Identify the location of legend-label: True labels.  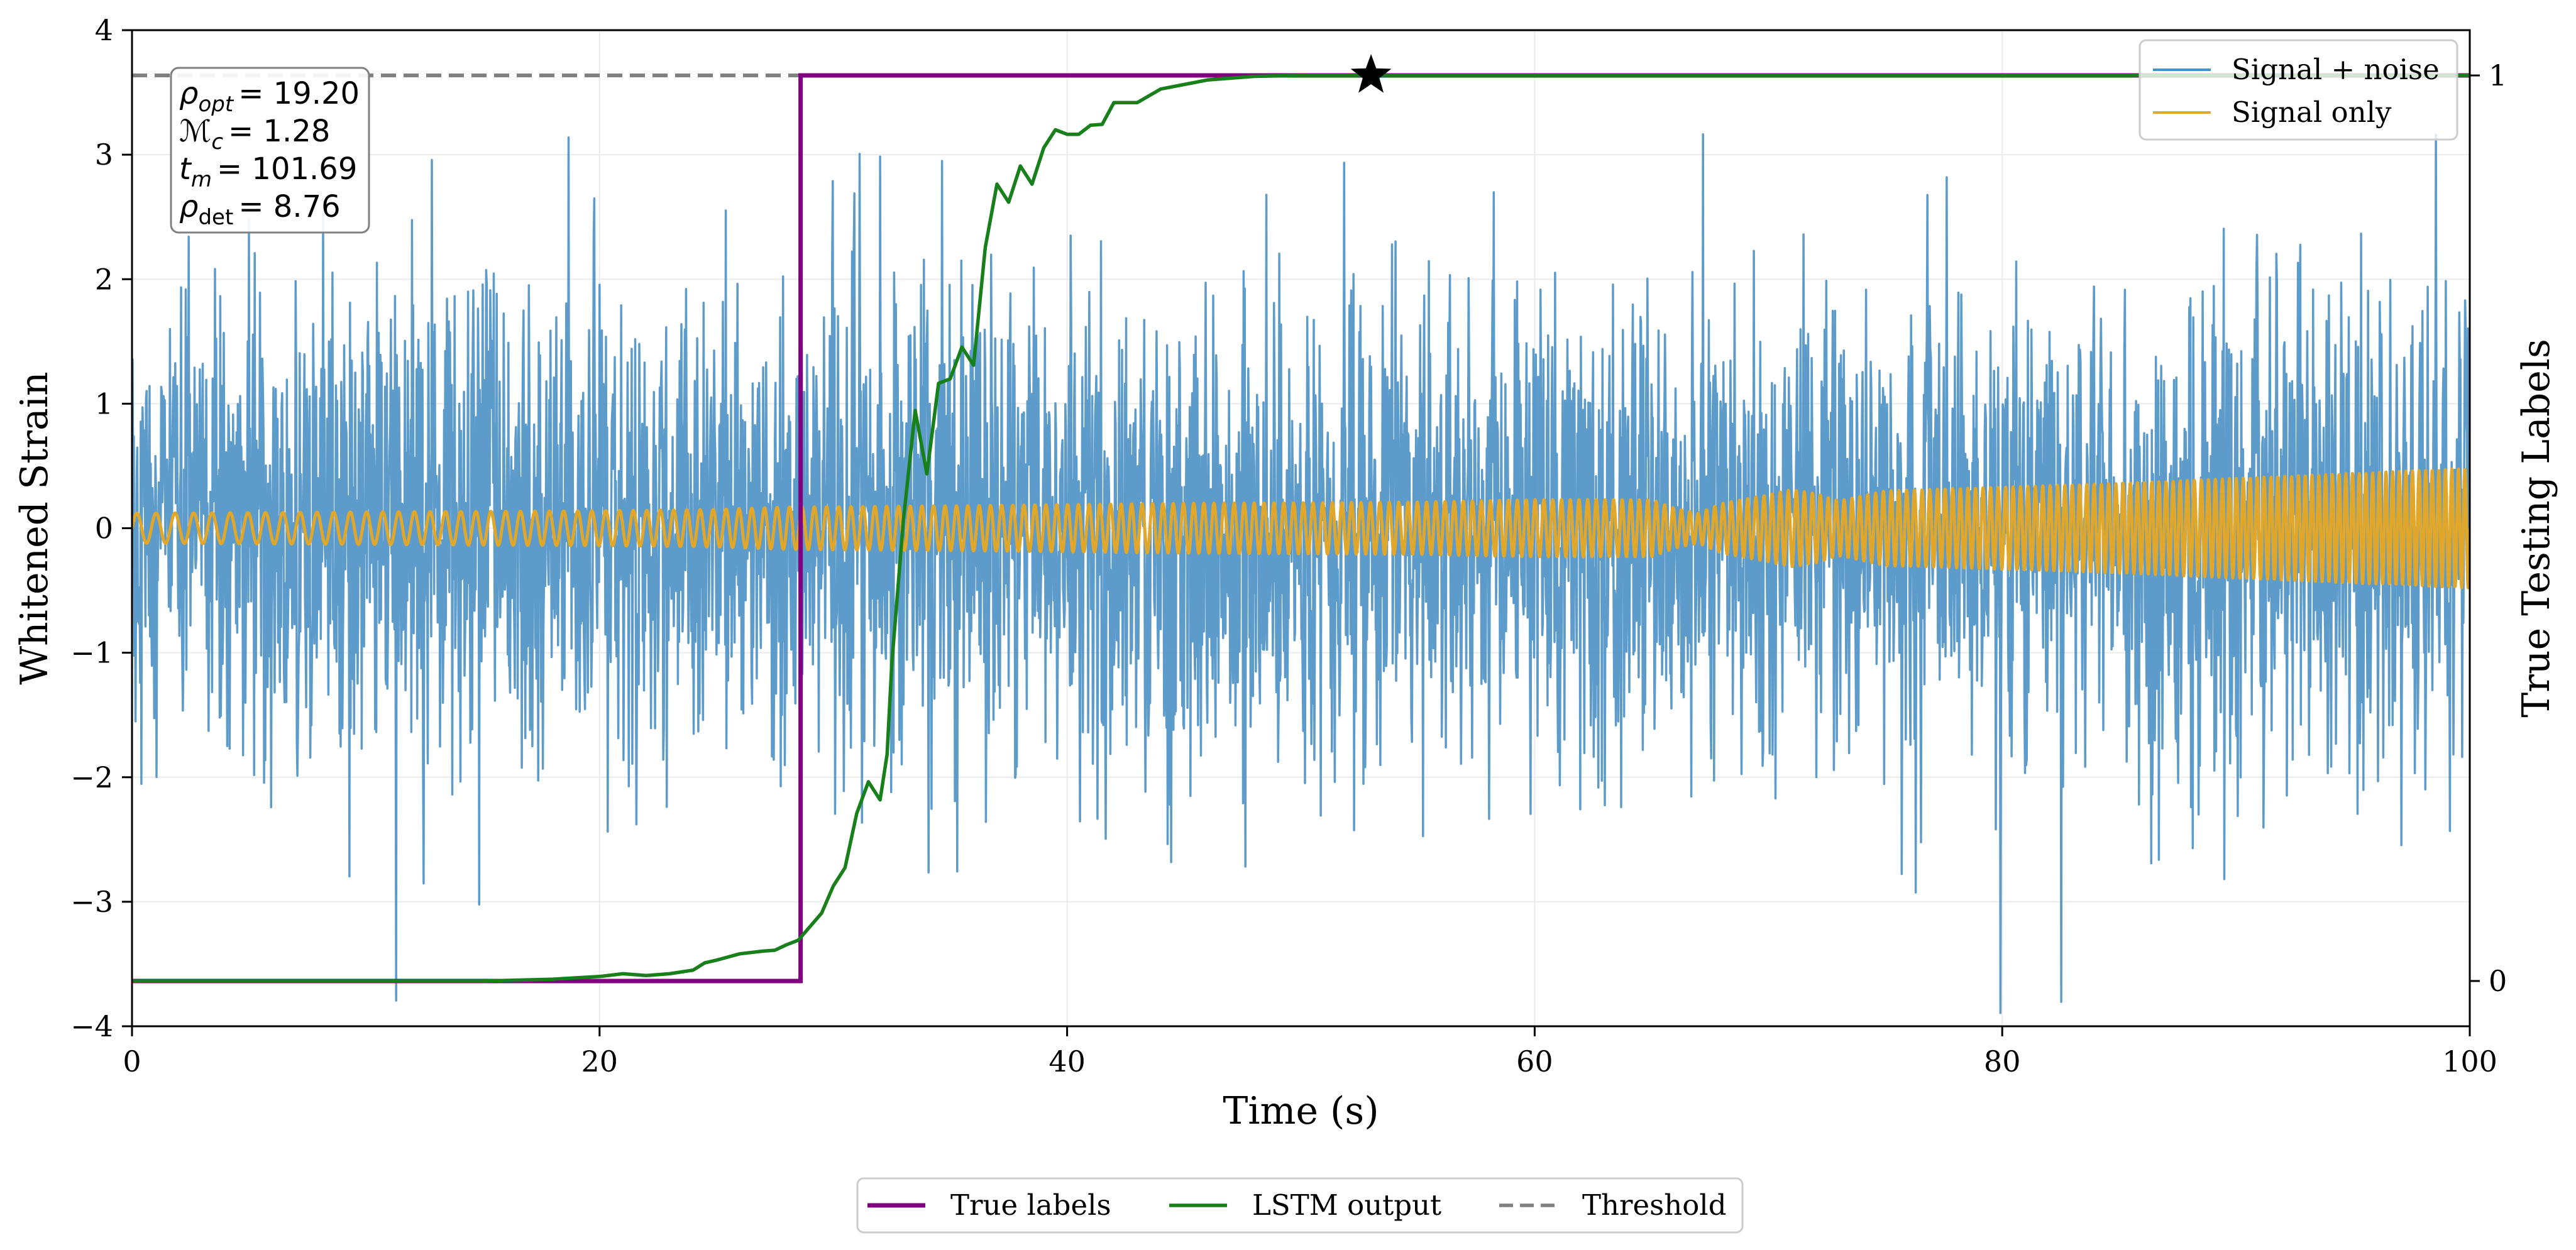
(1030, 1205).